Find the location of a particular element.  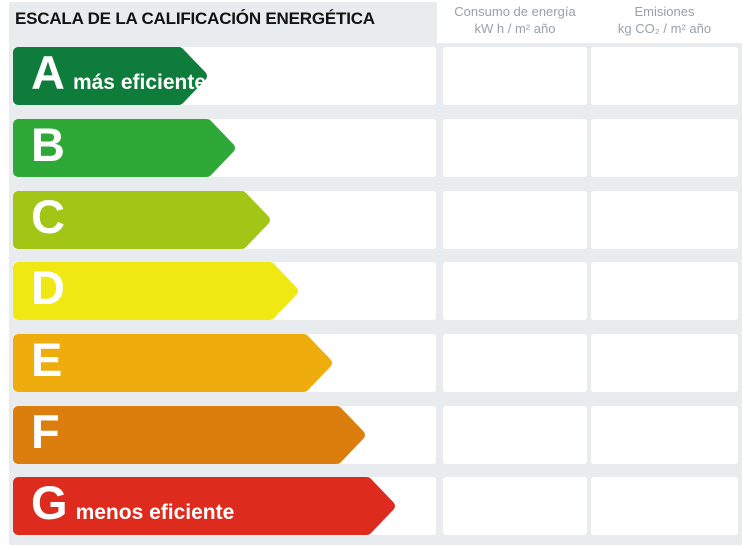

emisiones-value-cell-f is located at coordinates (664, 435).